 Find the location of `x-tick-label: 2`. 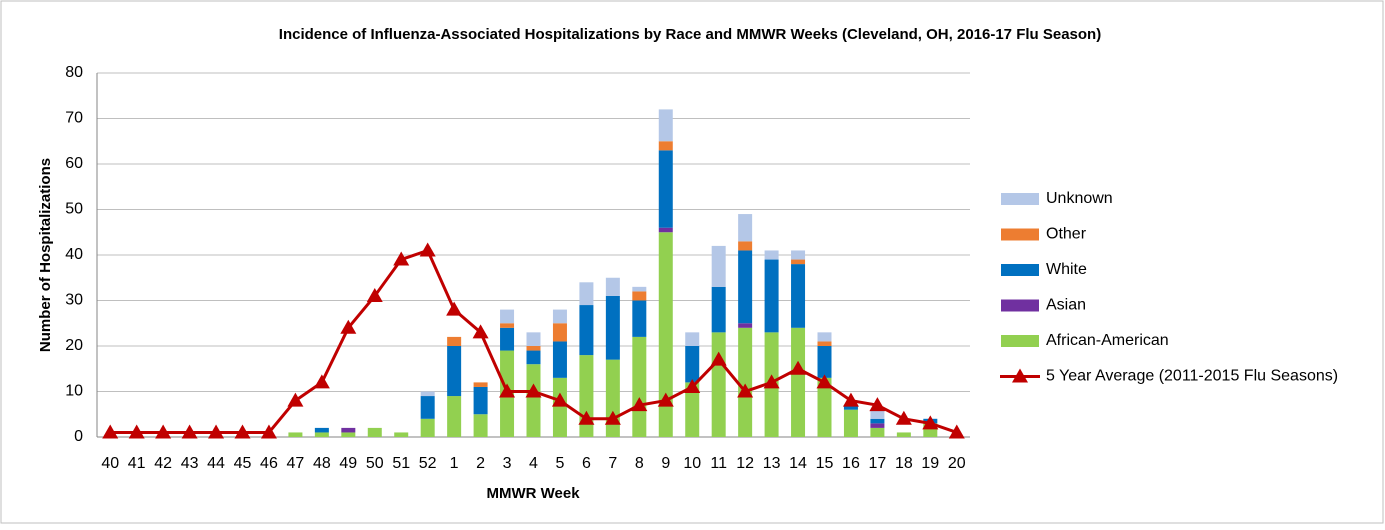

x-tick-label: 2 is located at coordinates (480, 463).